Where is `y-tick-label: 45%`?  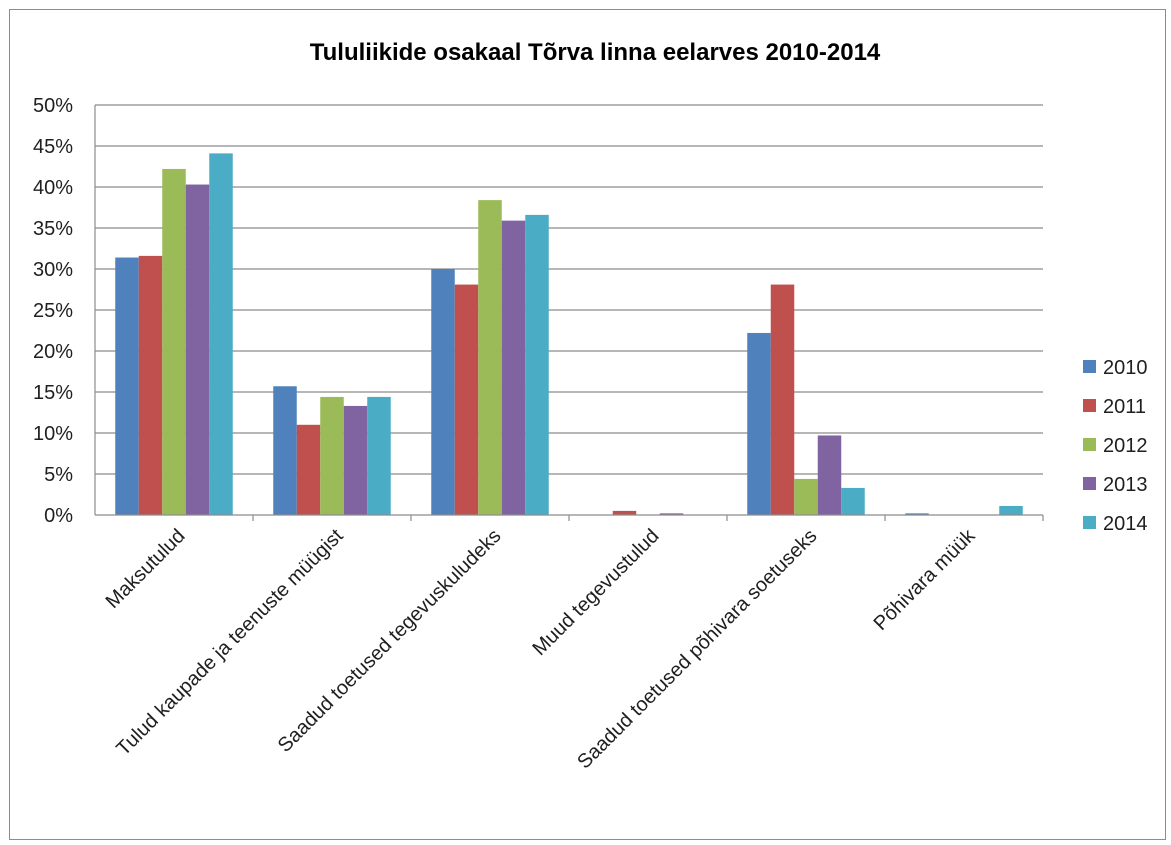 y-tick-label: 45% is located at coordinates (53, 147).